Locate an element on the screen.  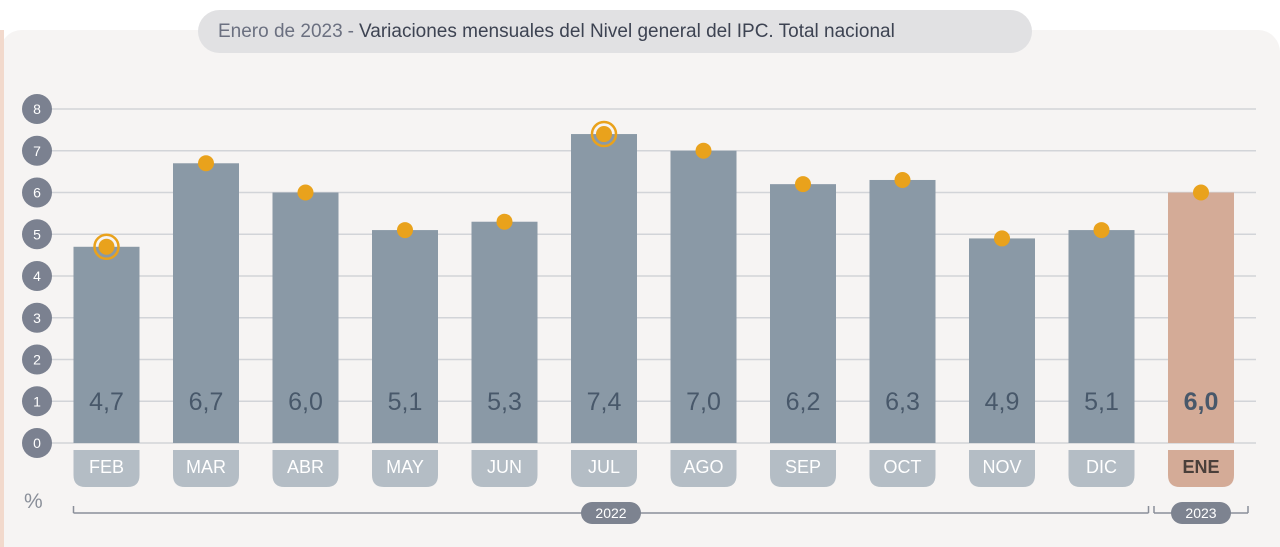
category-label-ene: ENE is located at coordinates (1200, 467).